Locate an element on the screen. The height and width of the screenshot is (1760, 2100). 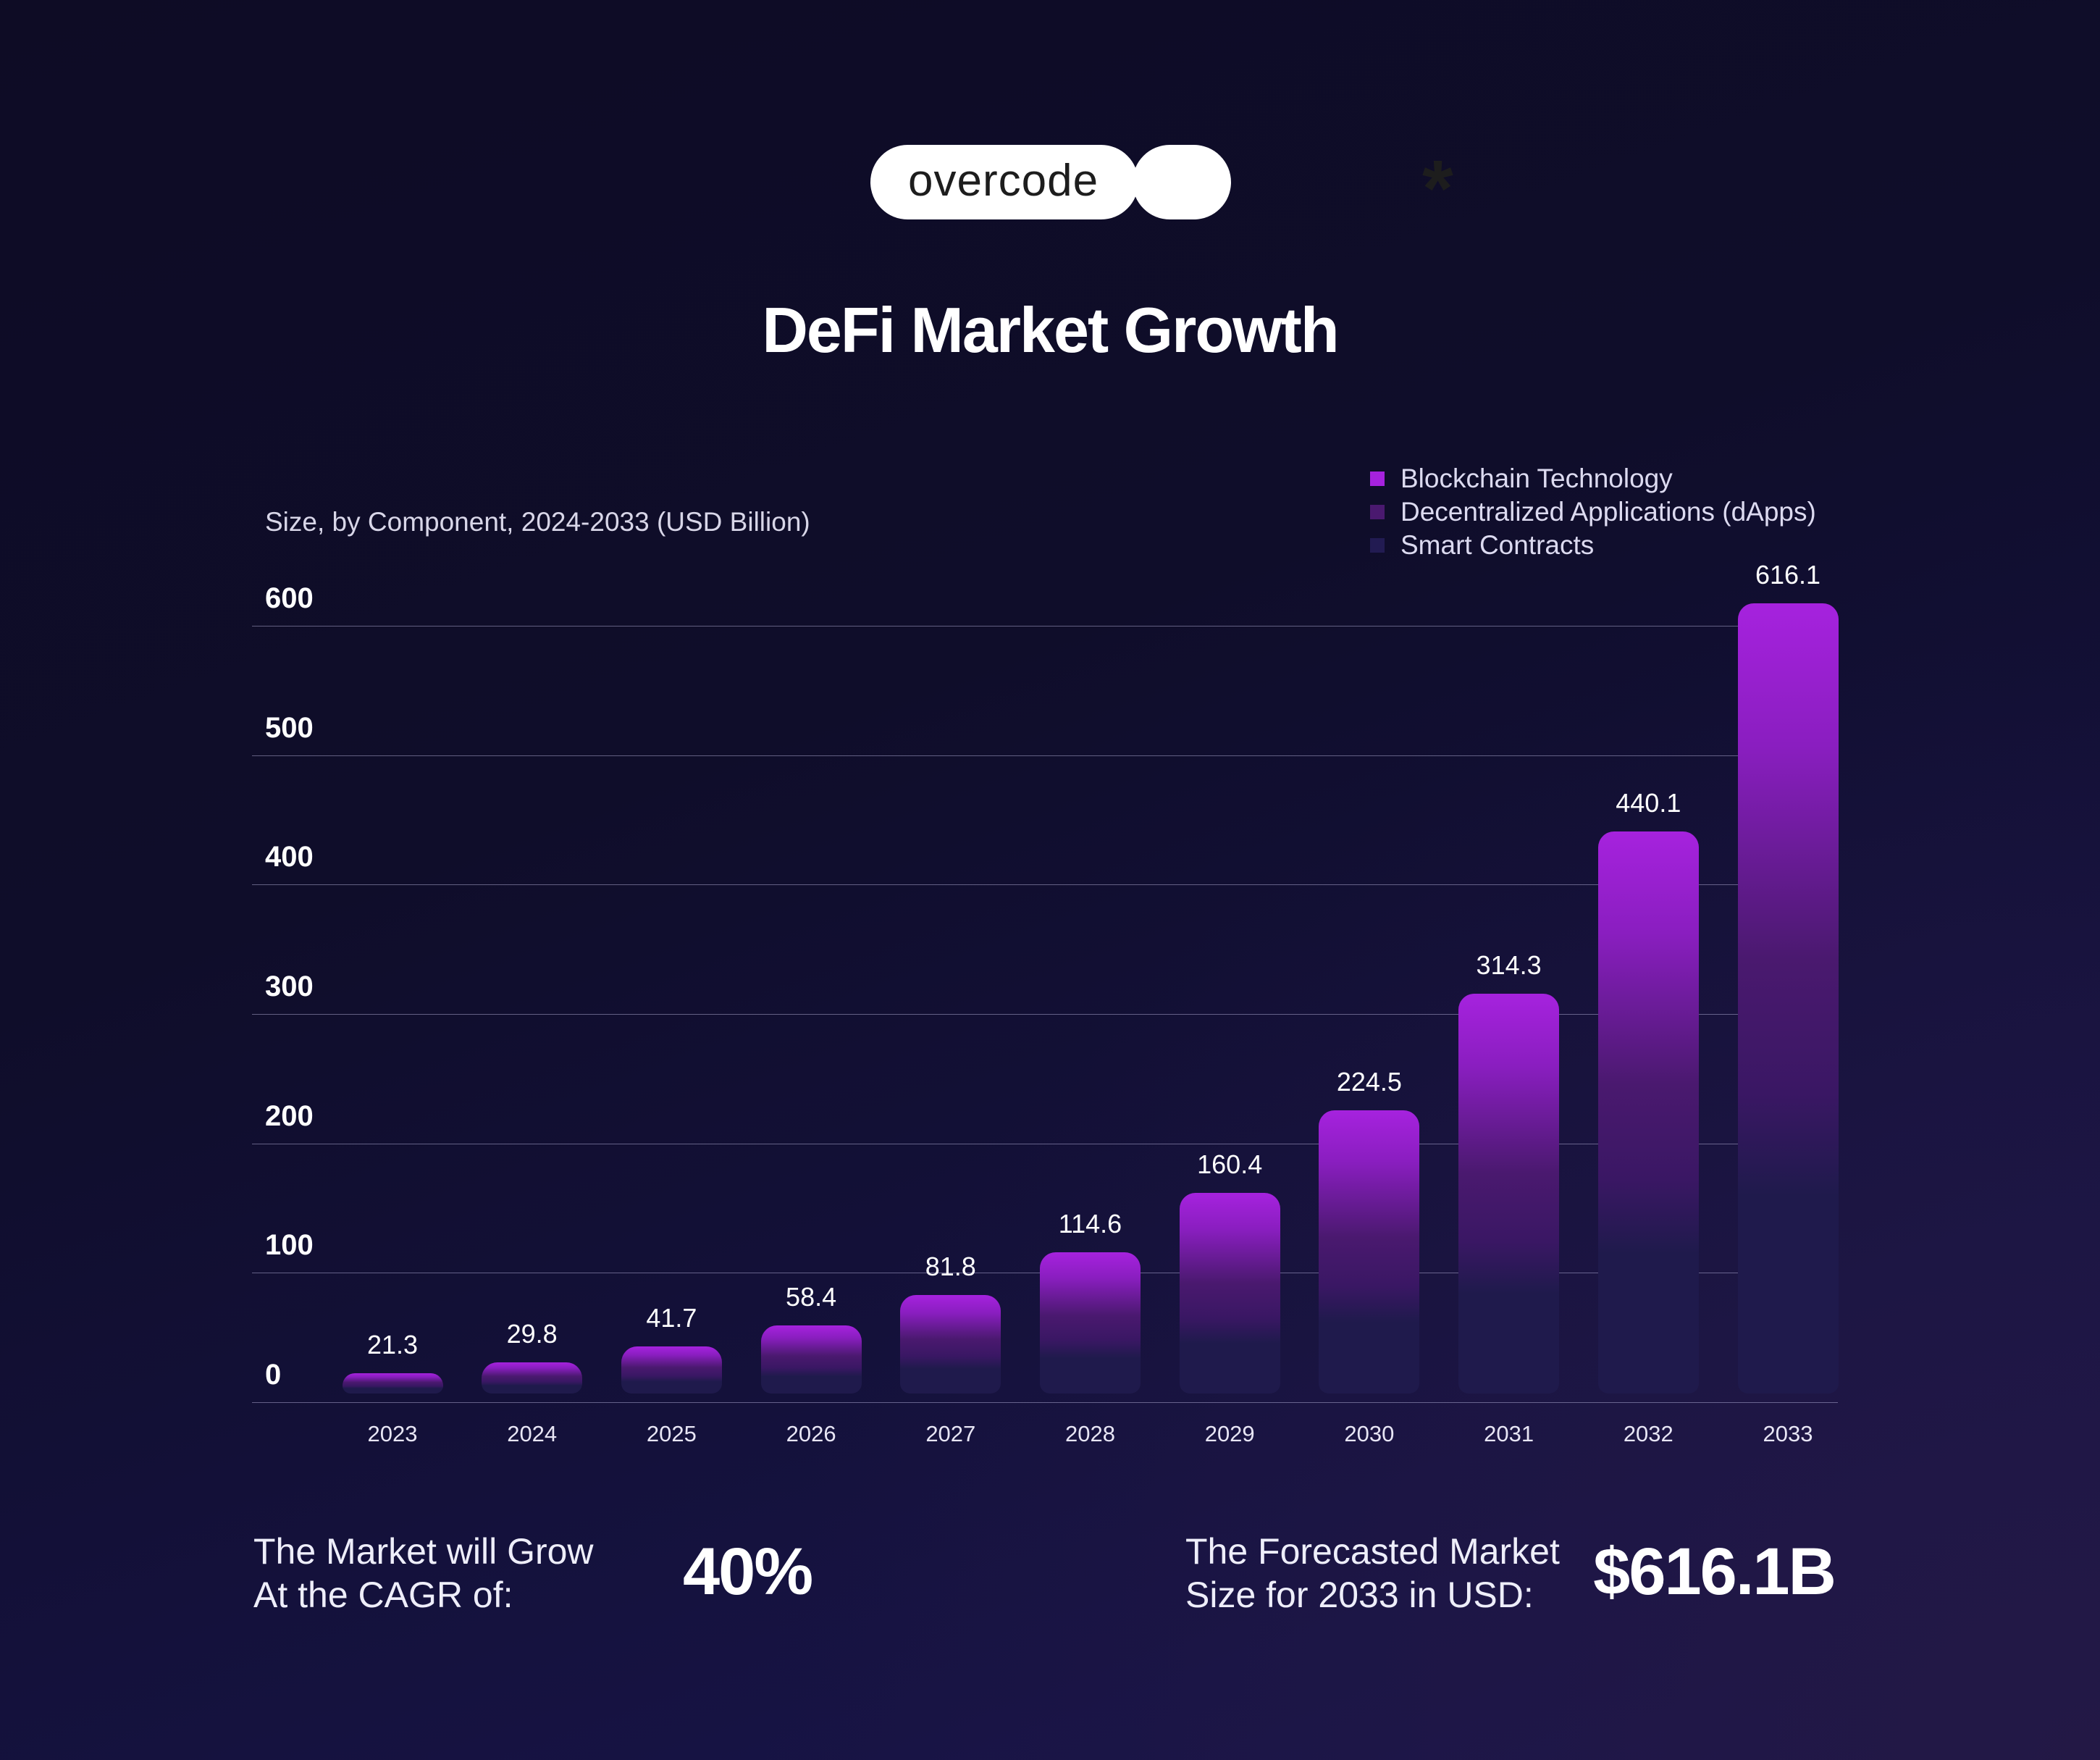
cagr-text-line2: At the CAGR of: is located at coordinates (383, 1595).